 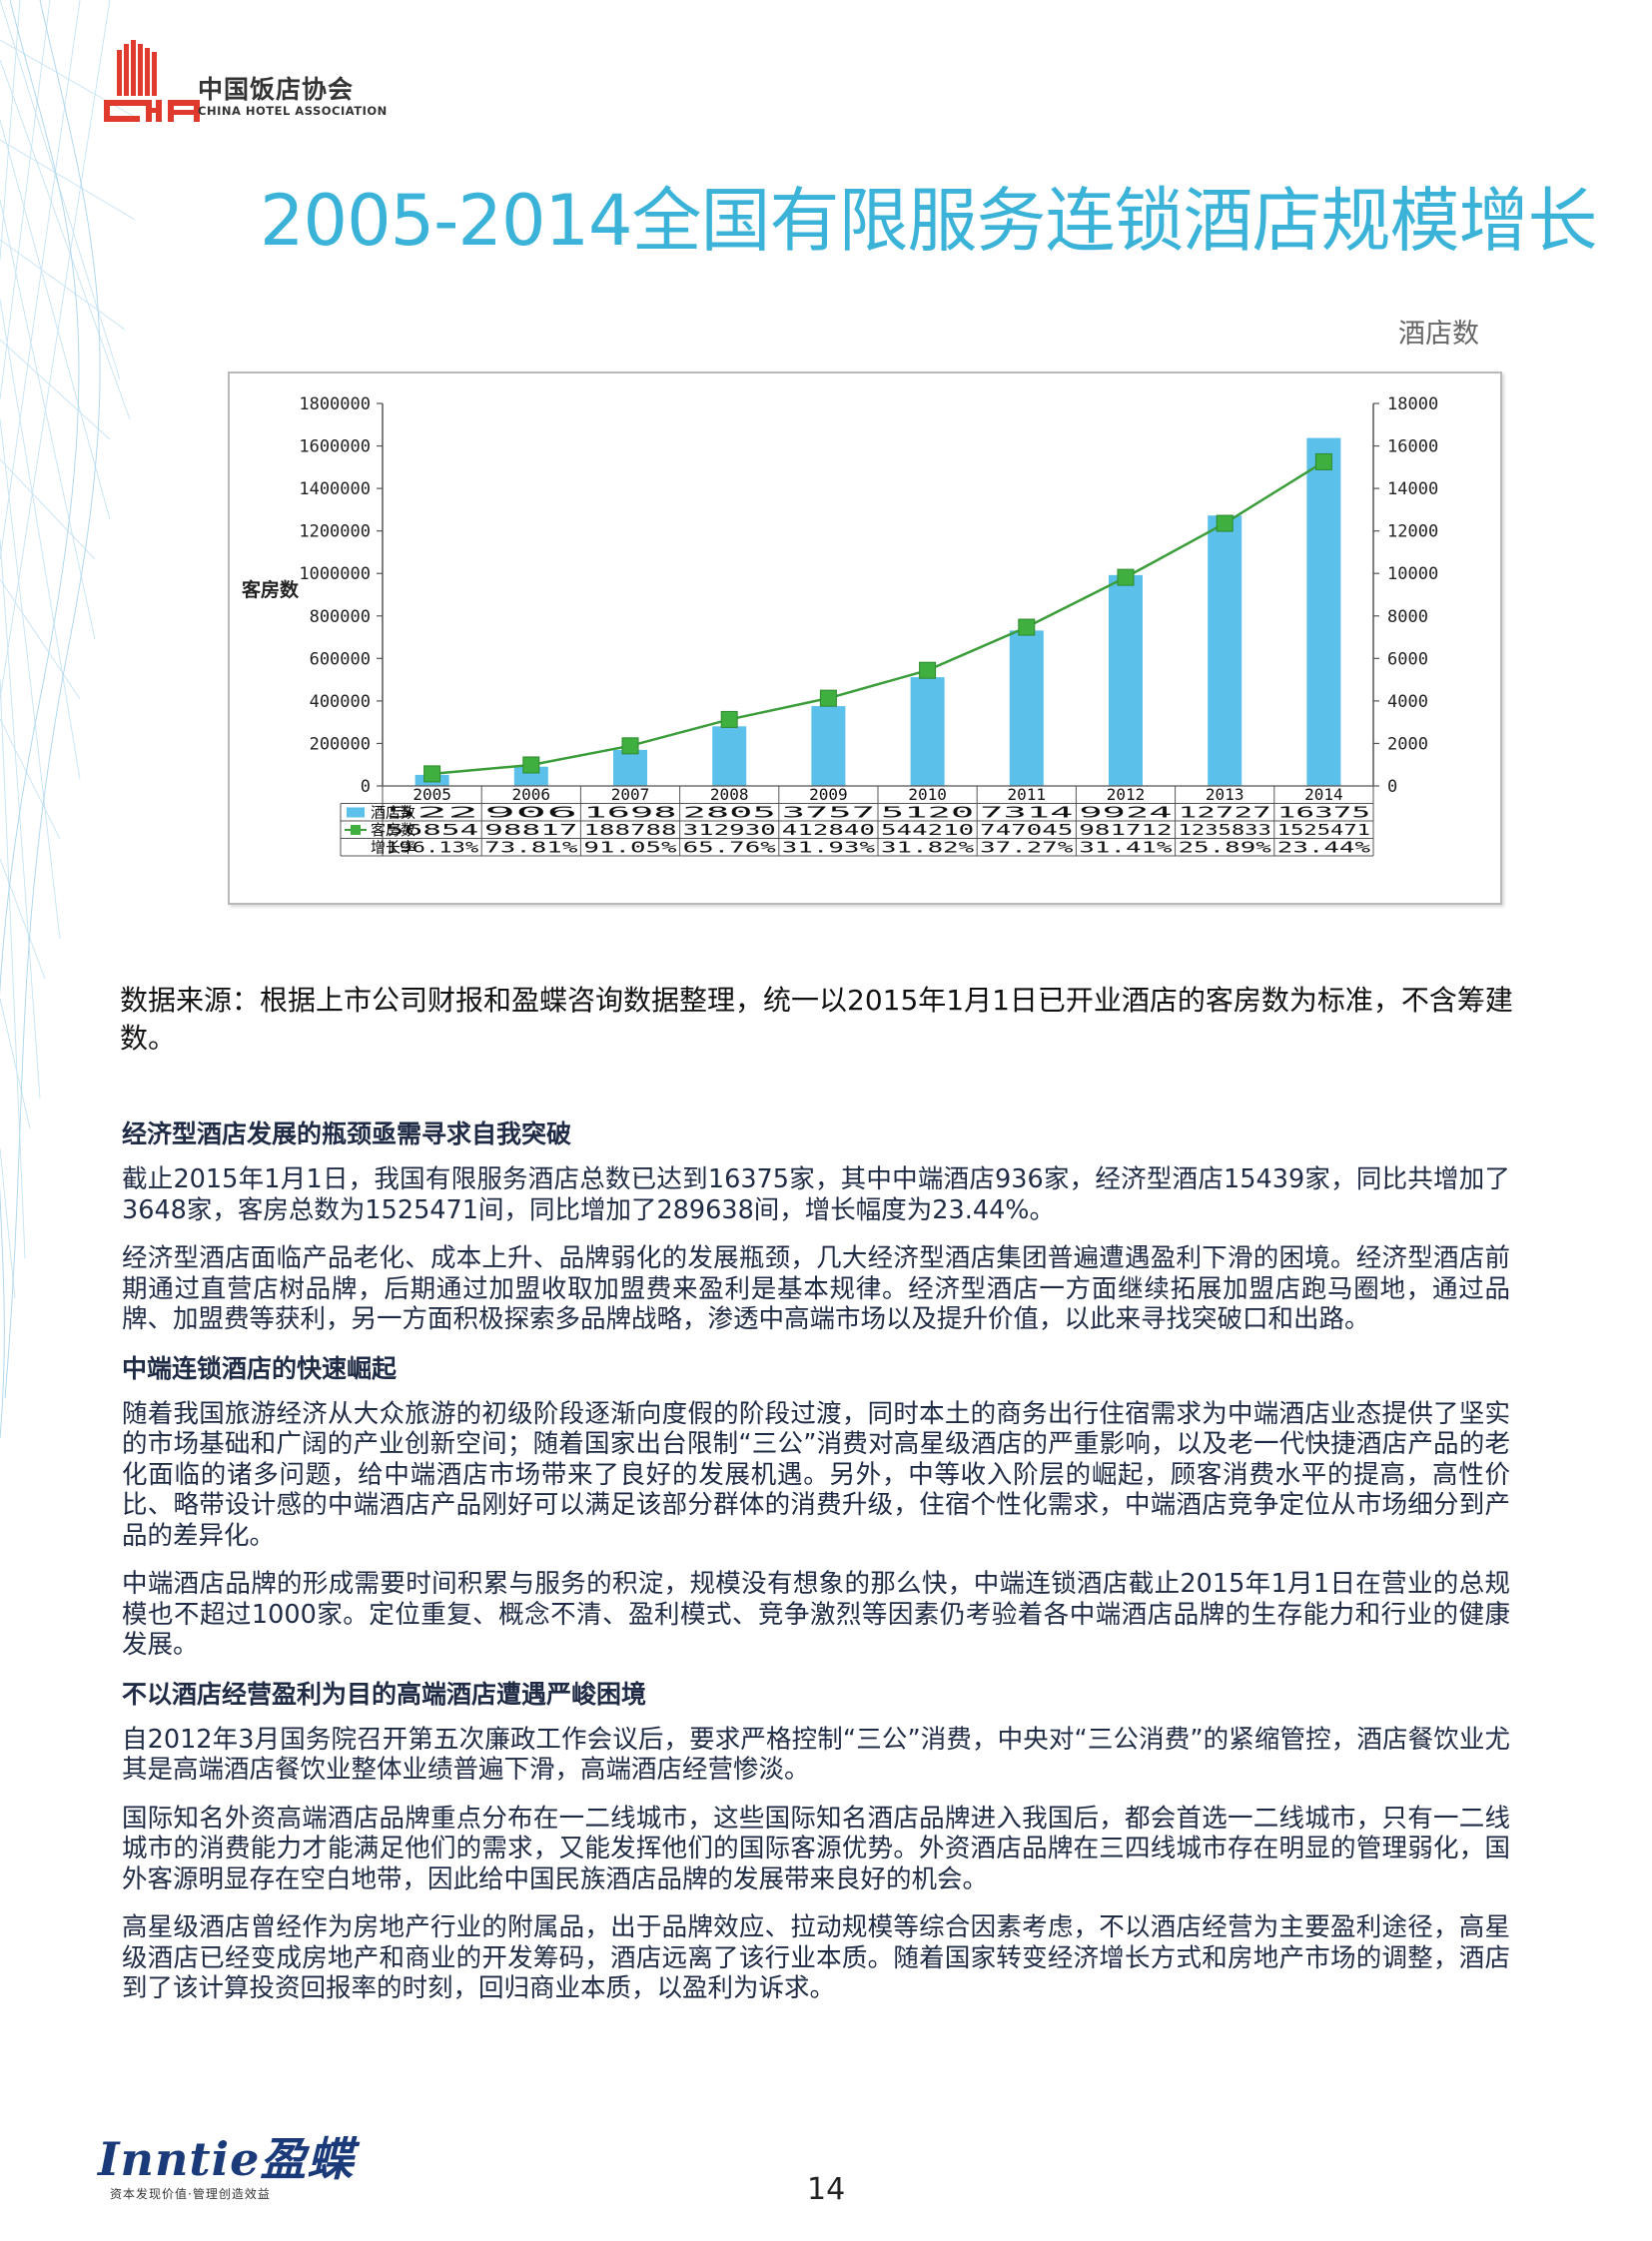 I want to click on point-rooms-2006, so click(x=531, y=765).